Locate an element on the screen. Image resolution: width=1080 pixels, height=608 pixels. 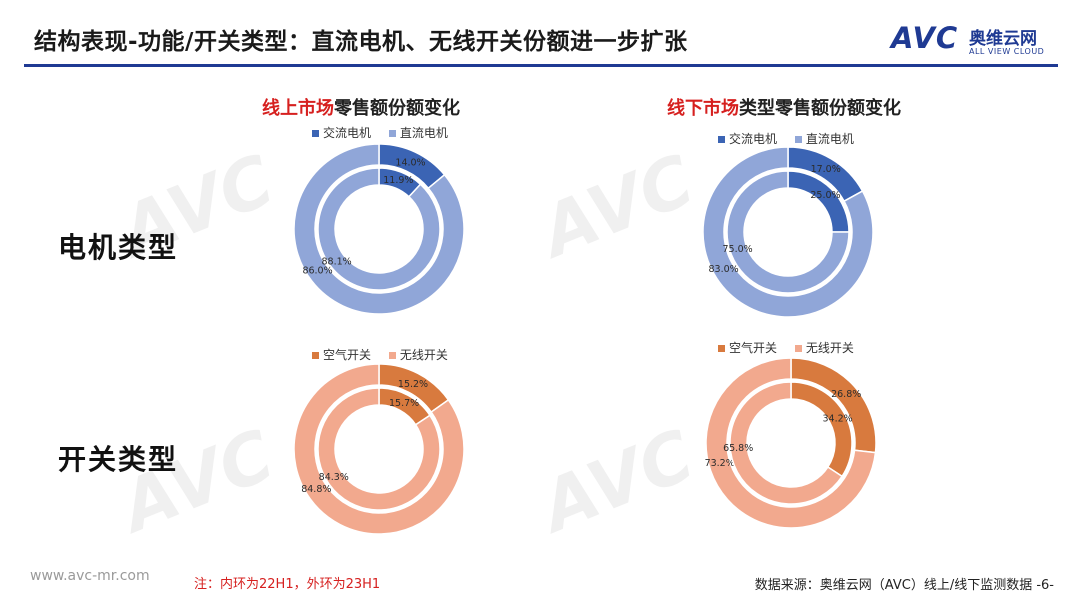
inner-ring-label-1: 65.8% is located at coordinates (738, 448).